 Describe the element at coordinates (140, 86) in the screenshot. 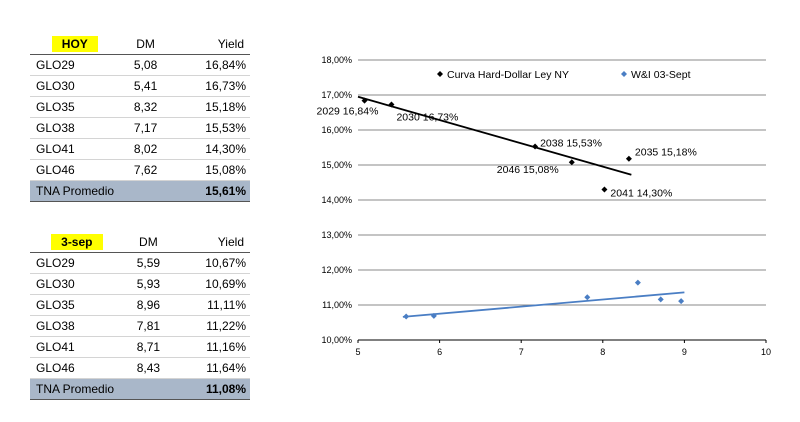

I see `table-row: GLO30 5,41 16,73%` at that location.